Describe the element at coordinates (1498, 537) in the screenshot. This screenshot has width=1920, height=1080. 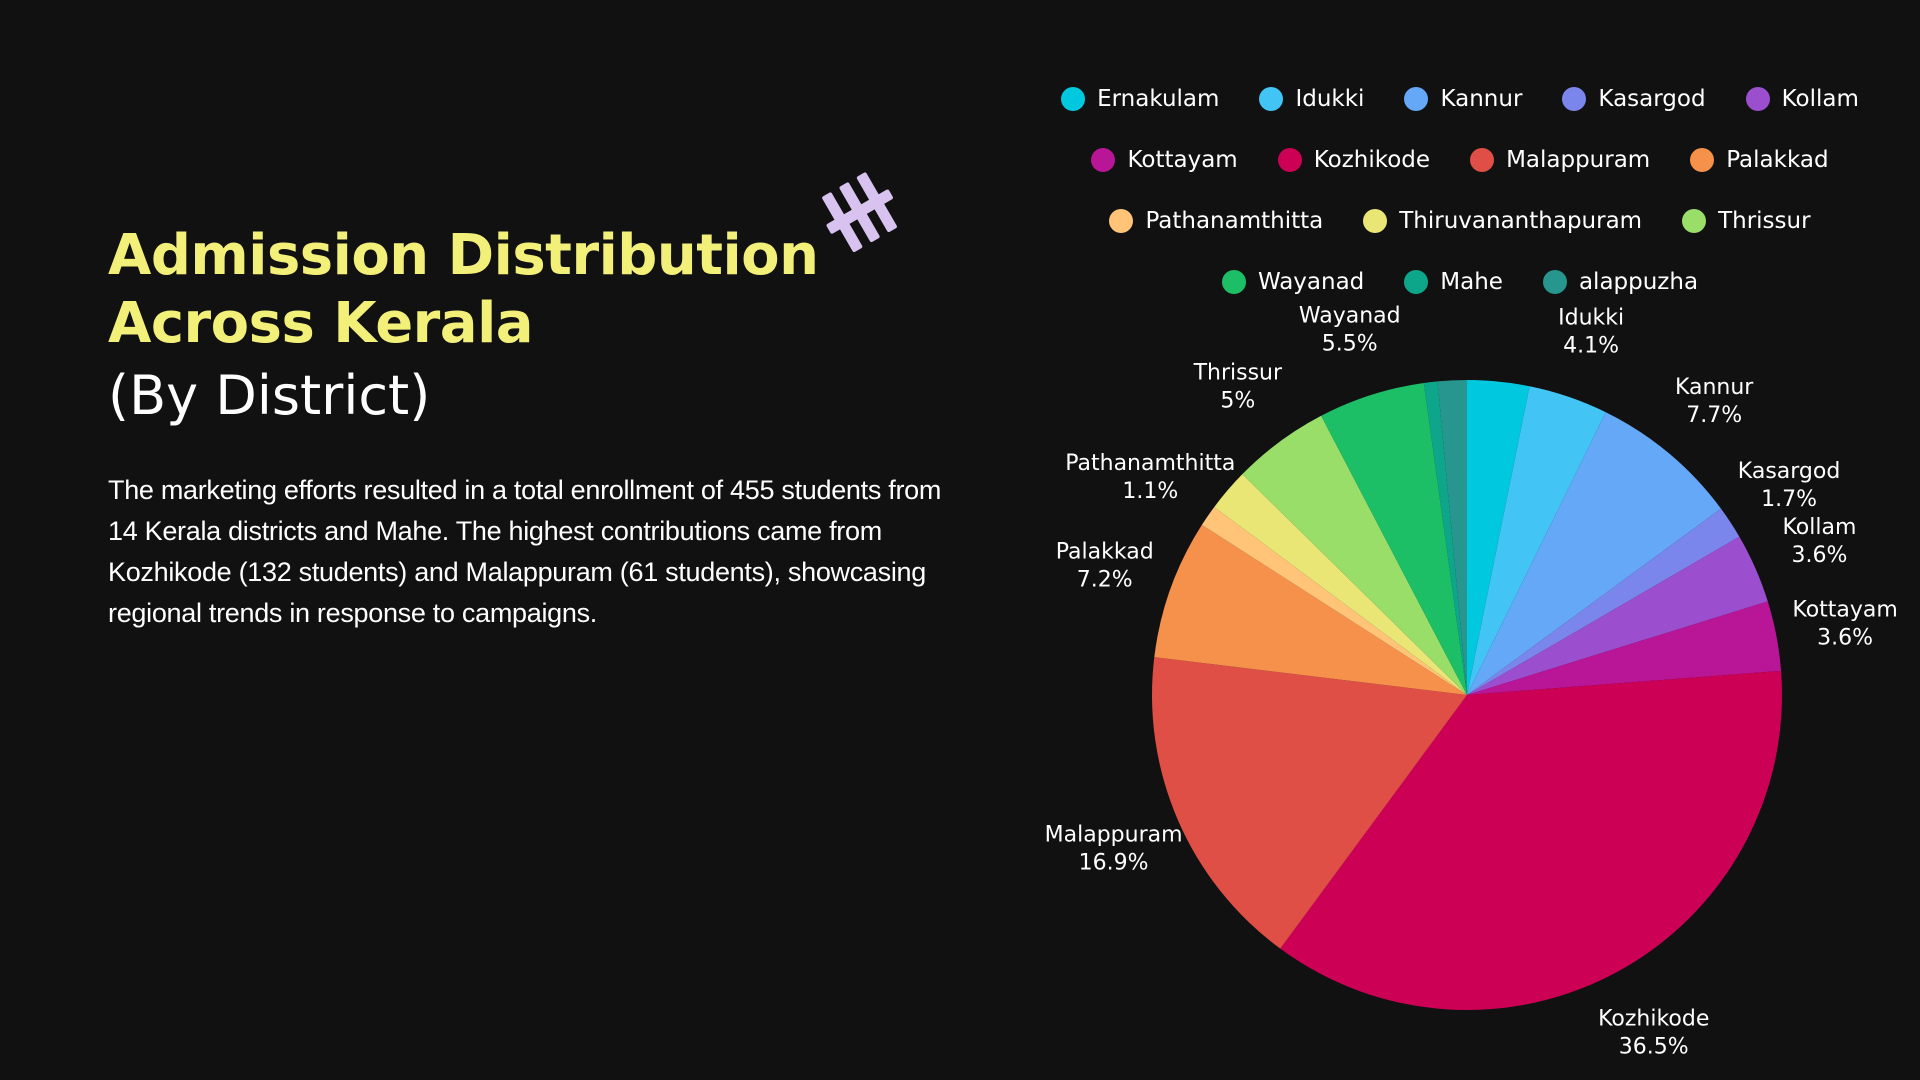
I see `pie-slice-ernakulam` at that location.